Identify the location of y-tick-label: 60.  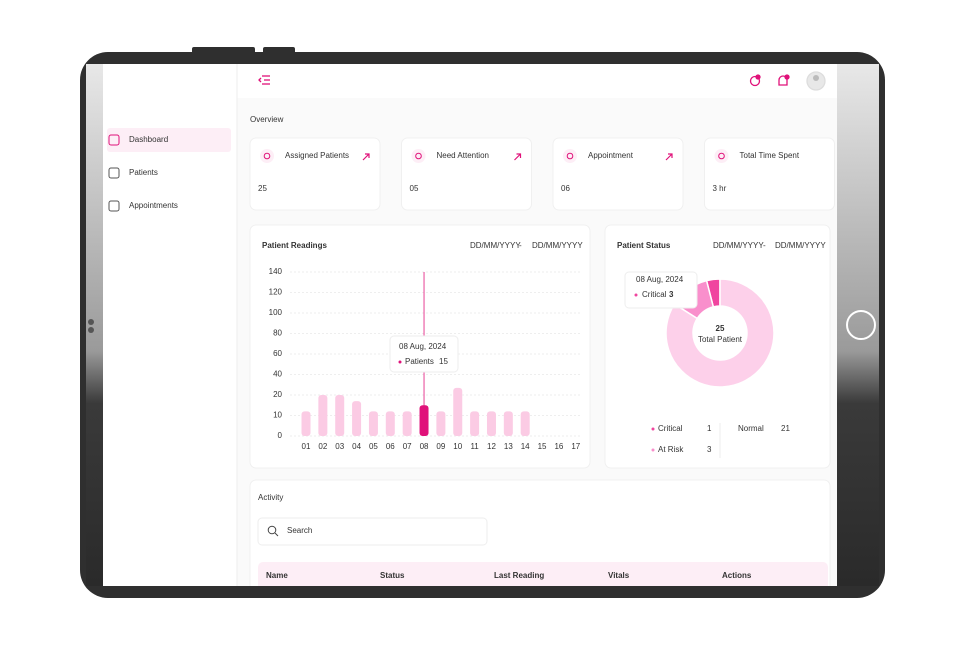
(277, 353).